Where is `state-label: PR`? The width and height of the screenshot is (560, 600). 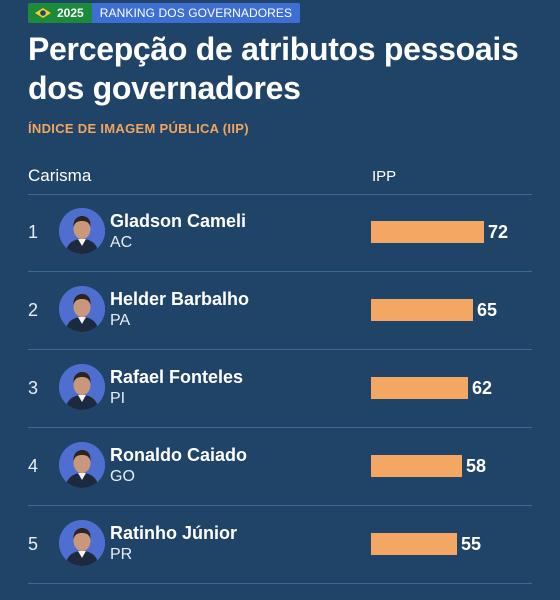 state-label: PR is located at coordinates (121, 554).